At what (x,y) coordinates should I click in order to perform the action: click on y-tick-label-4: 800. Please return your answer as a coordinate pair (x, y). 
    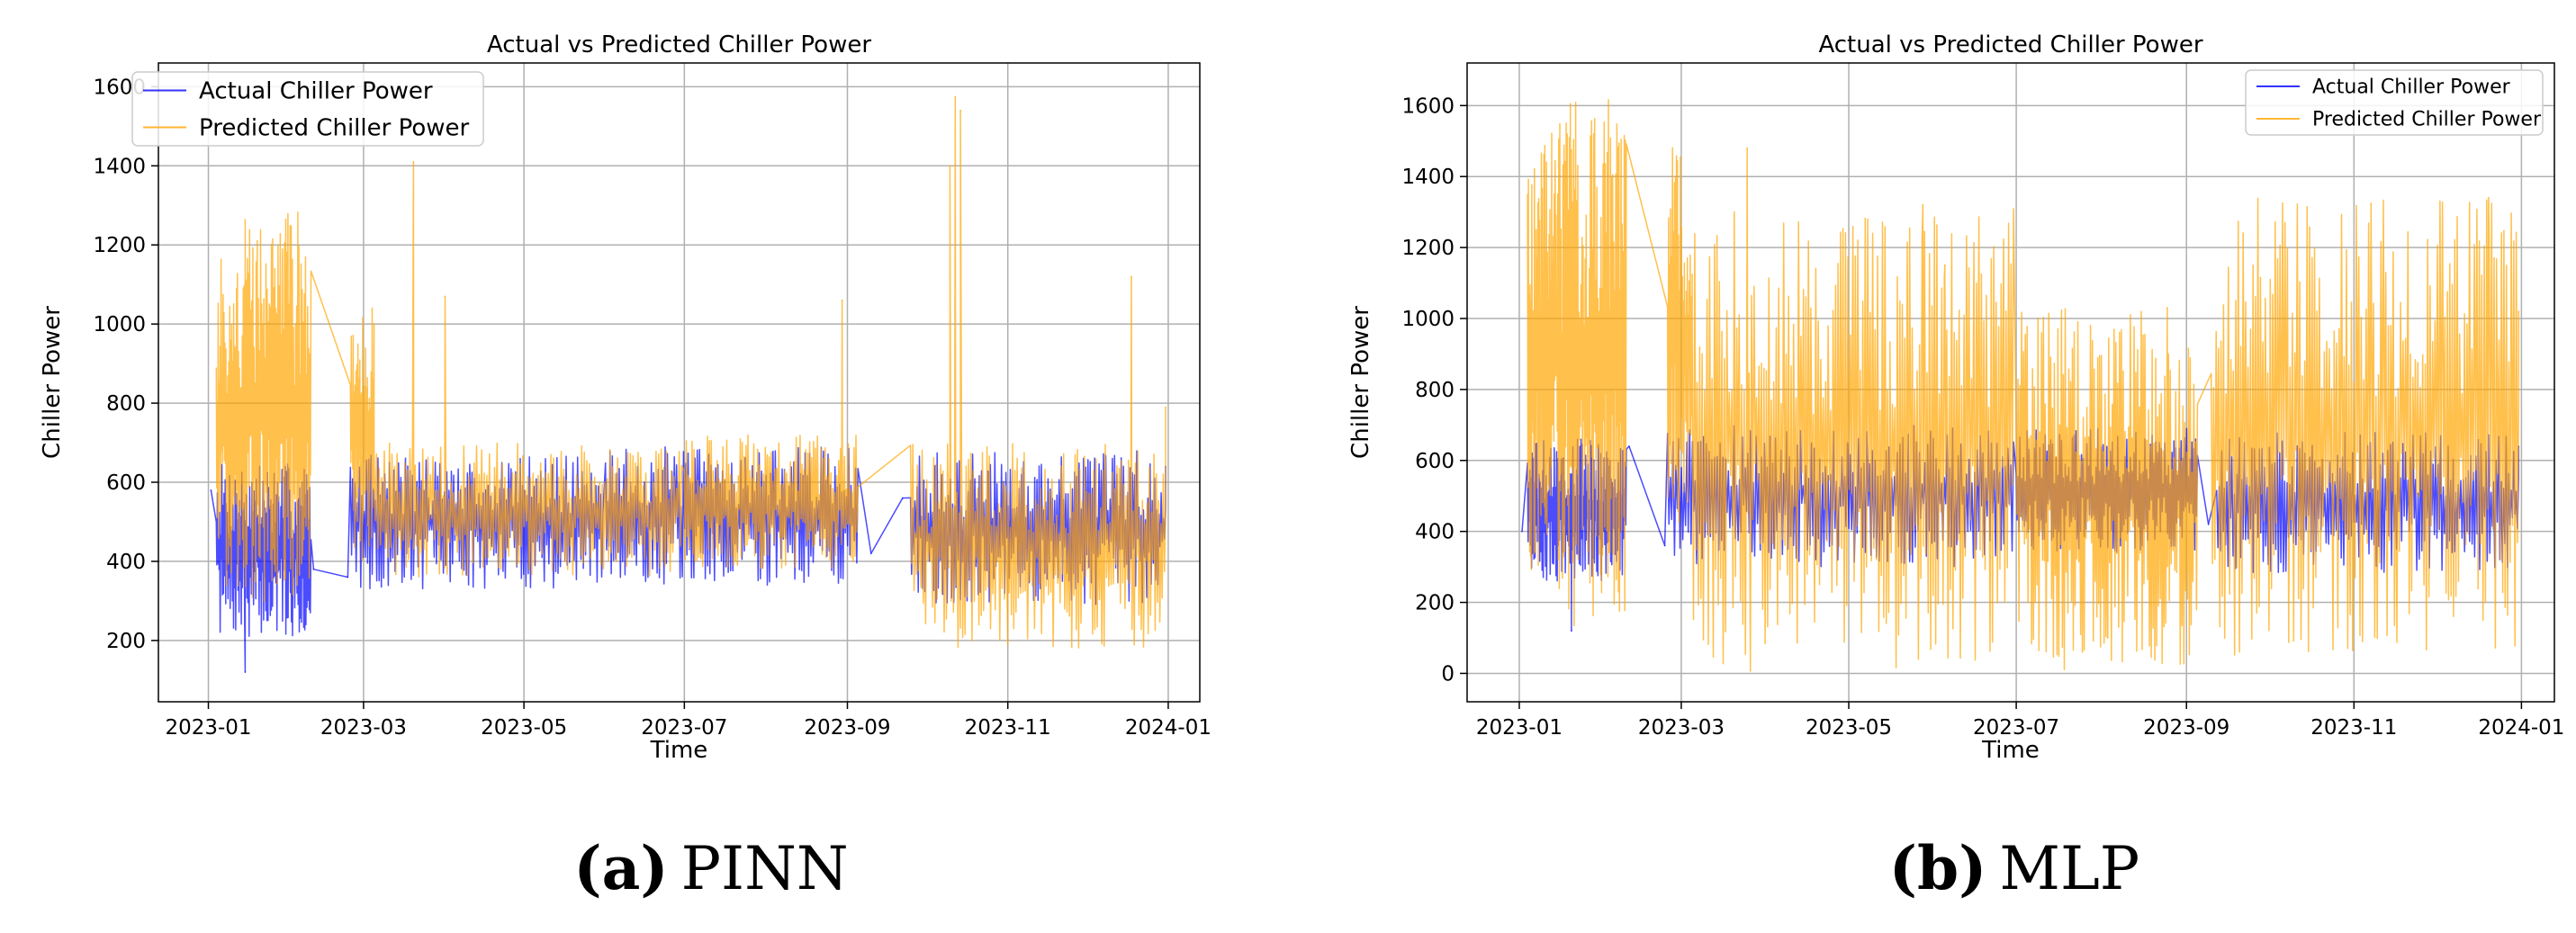
    Looking at the image, I should click on (1435, 390).